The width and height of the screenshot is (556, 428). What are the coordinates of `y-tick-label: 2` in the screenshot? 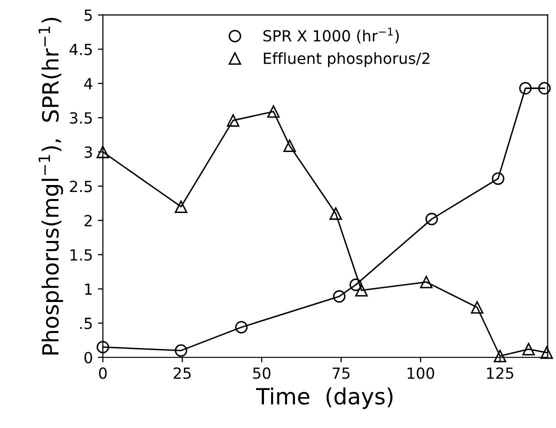 It's located at (88, 220).